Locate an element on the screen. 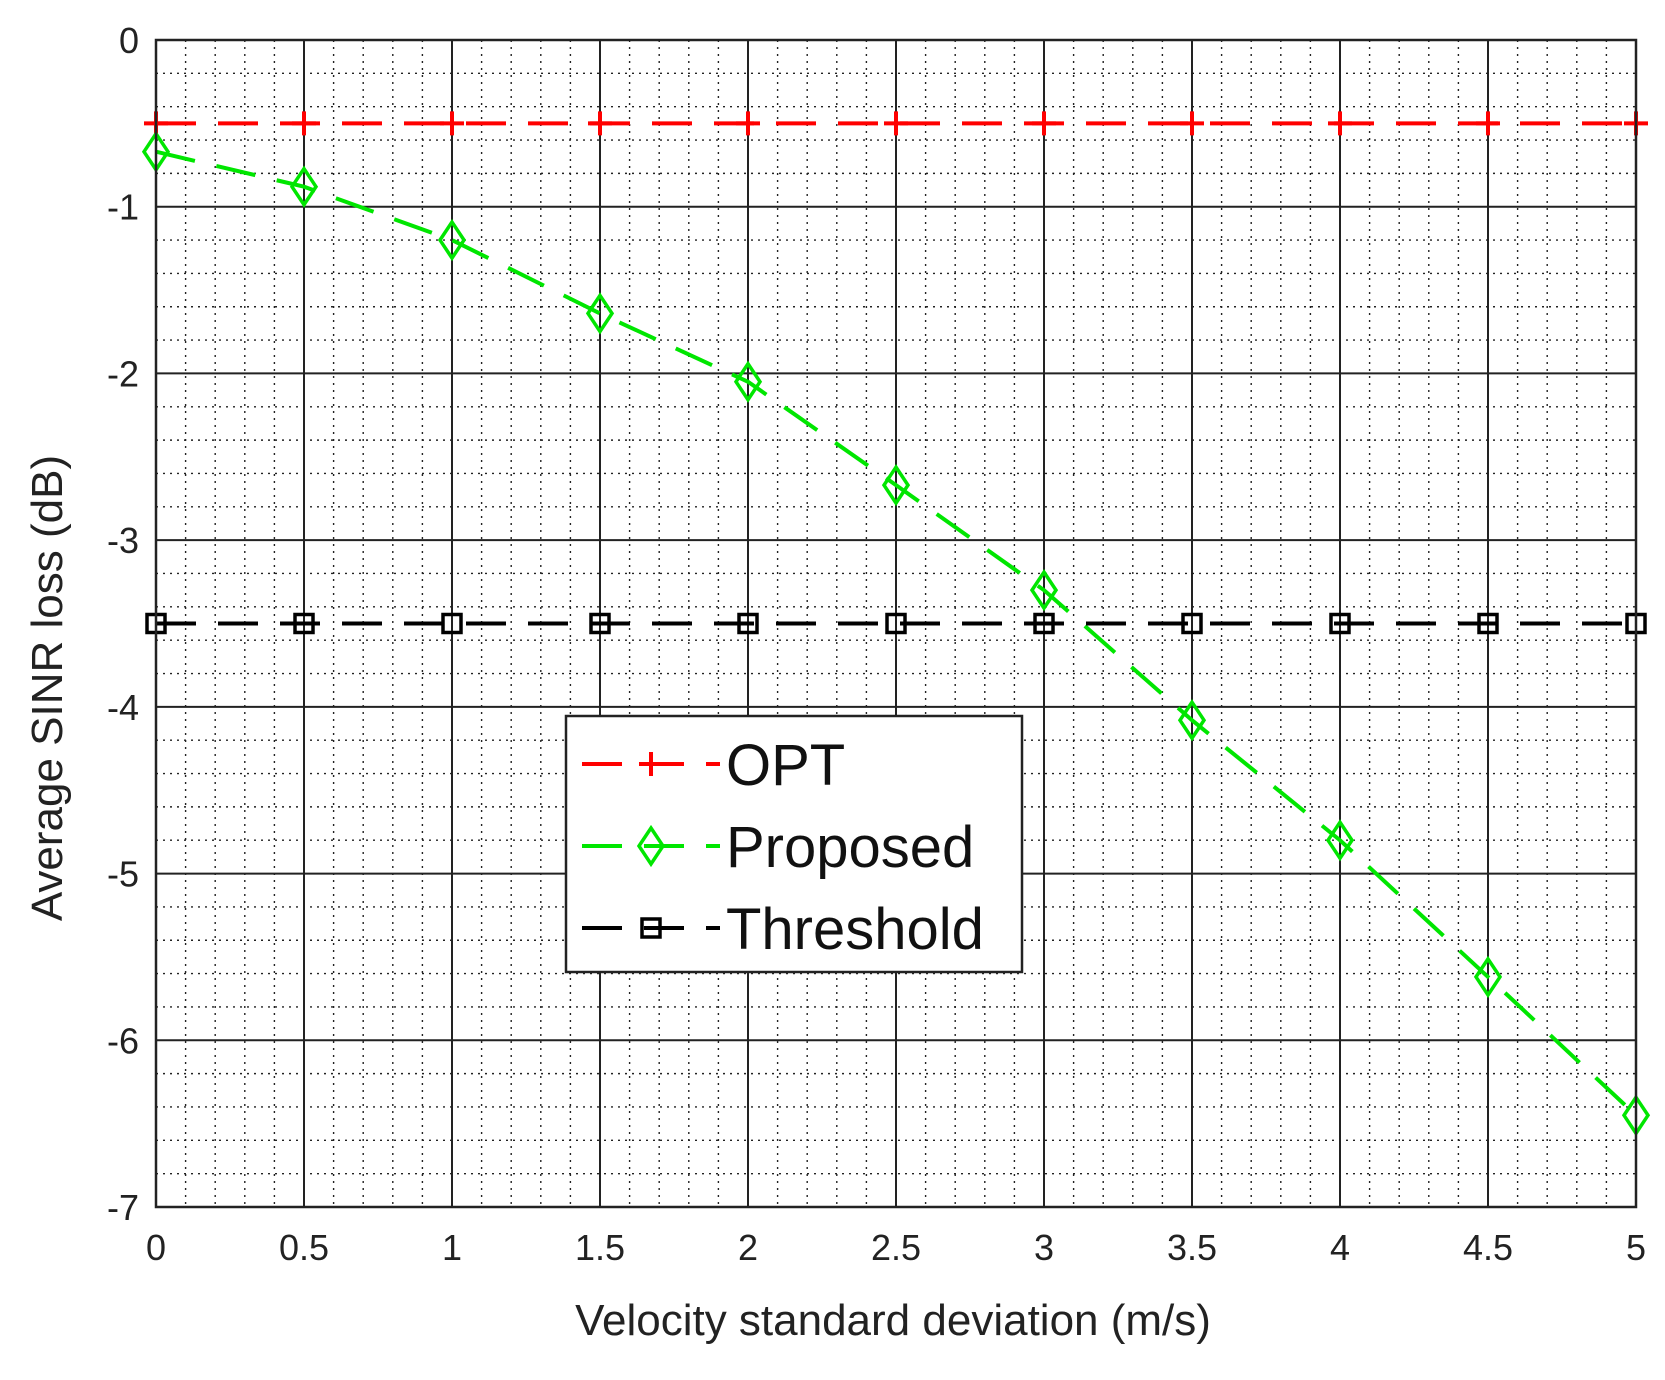 The height and width of the screenshot is (1380, 1665). legend-label-proposed: Proposed is located at coordinates (850, 847).